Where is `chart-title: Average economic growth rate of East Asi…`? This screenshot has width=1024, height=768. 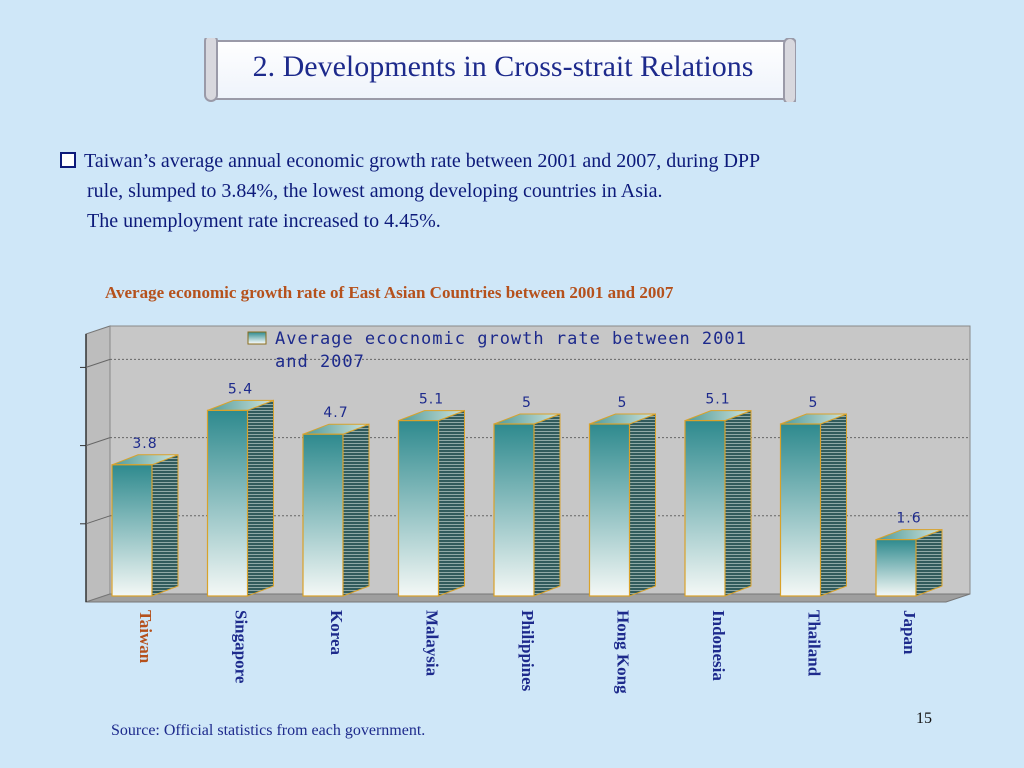 chart-title: Average economic growth rate of East Asi… is located at coordinates (389, 292).